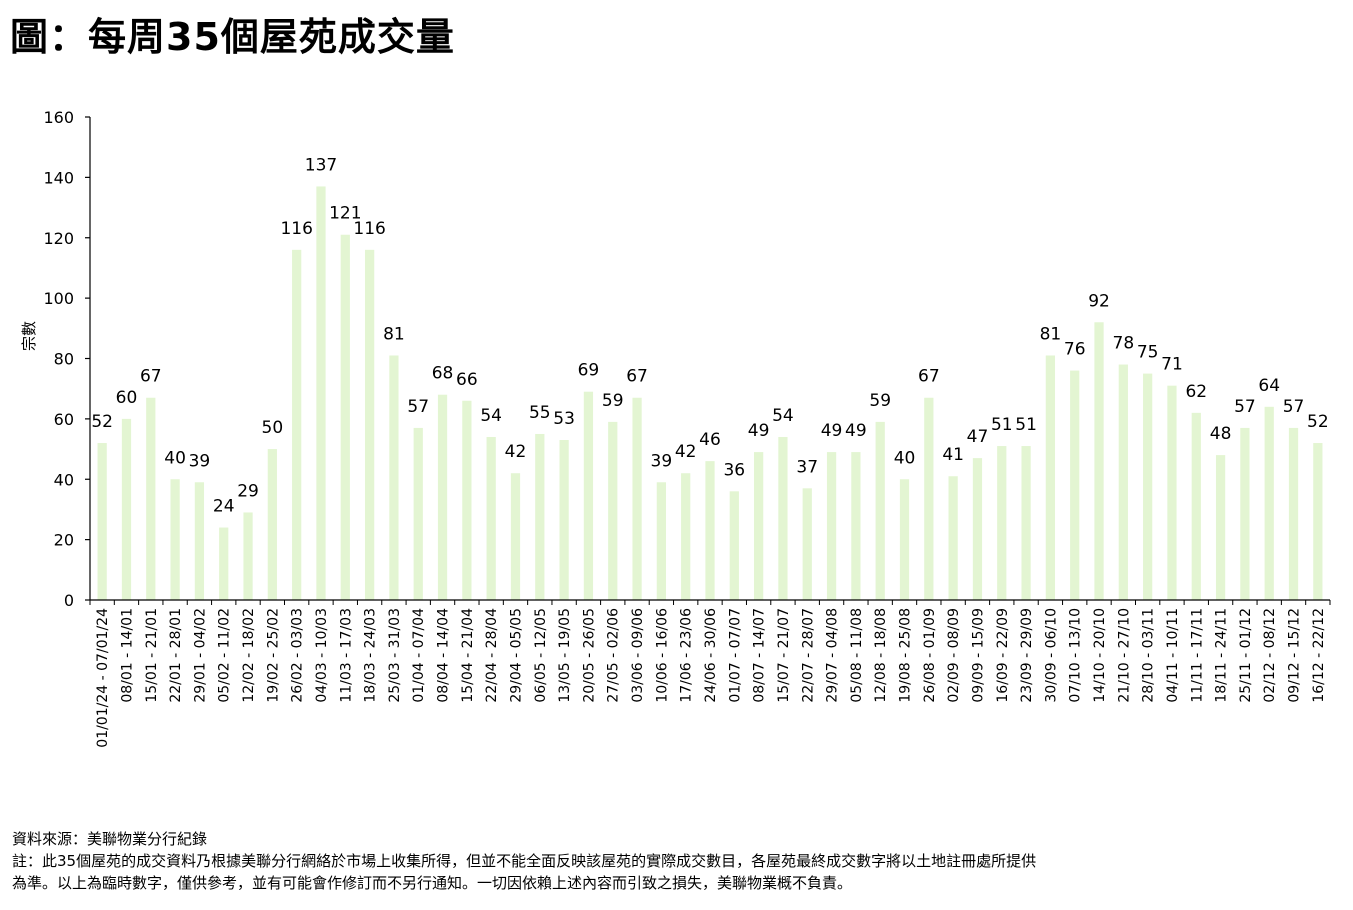  I want to click on data-label: 48, so click(1221, 434).